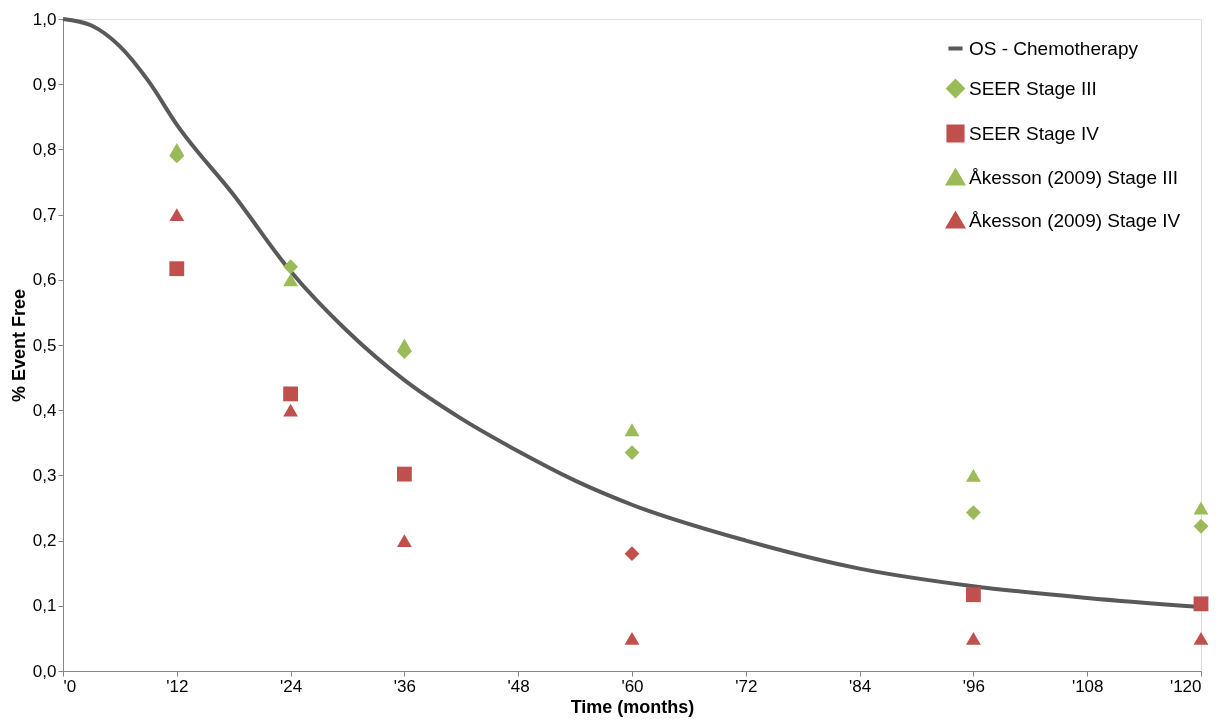 This screenshot has height=726, width=1219. I want to click on y-tick-label: 0,3, so click(44, 475).